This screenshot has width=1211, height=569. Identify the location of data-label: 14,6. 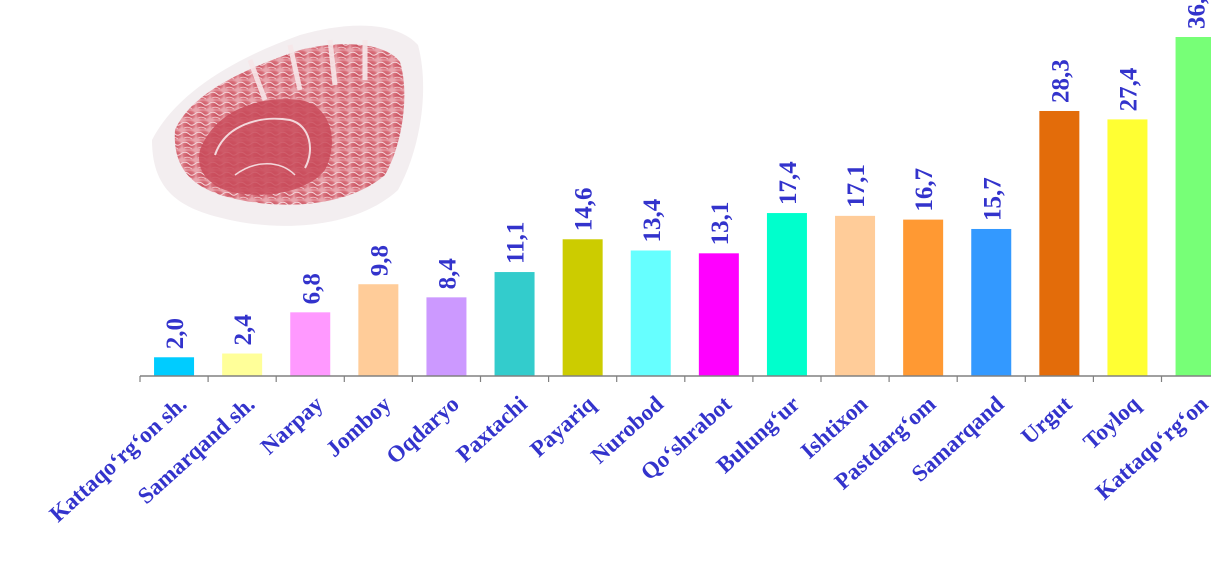
(584, 210).